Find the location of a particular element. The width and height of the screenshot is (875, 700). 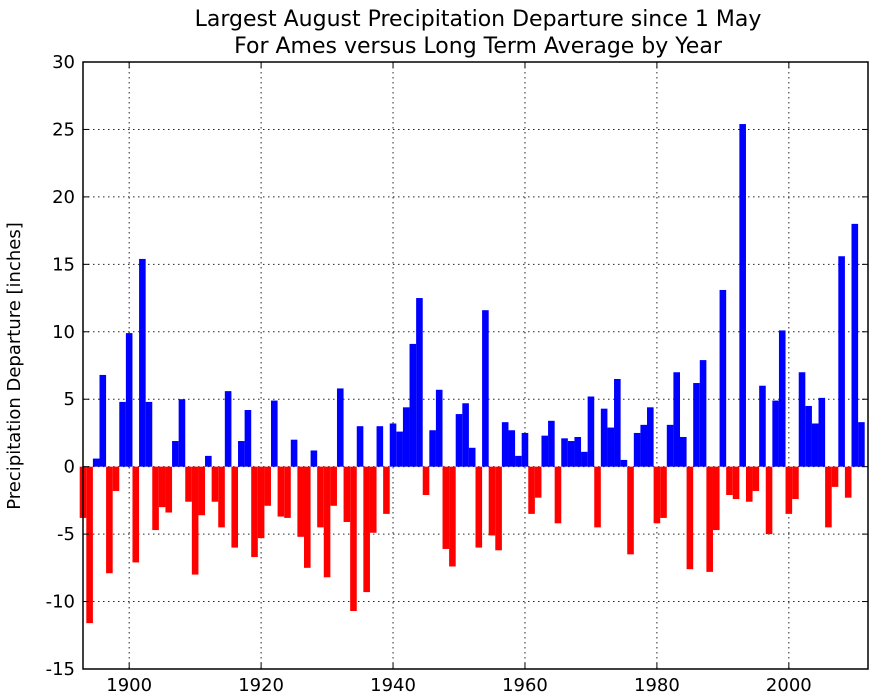

bar-1905 is located at coordinates (162, 487).